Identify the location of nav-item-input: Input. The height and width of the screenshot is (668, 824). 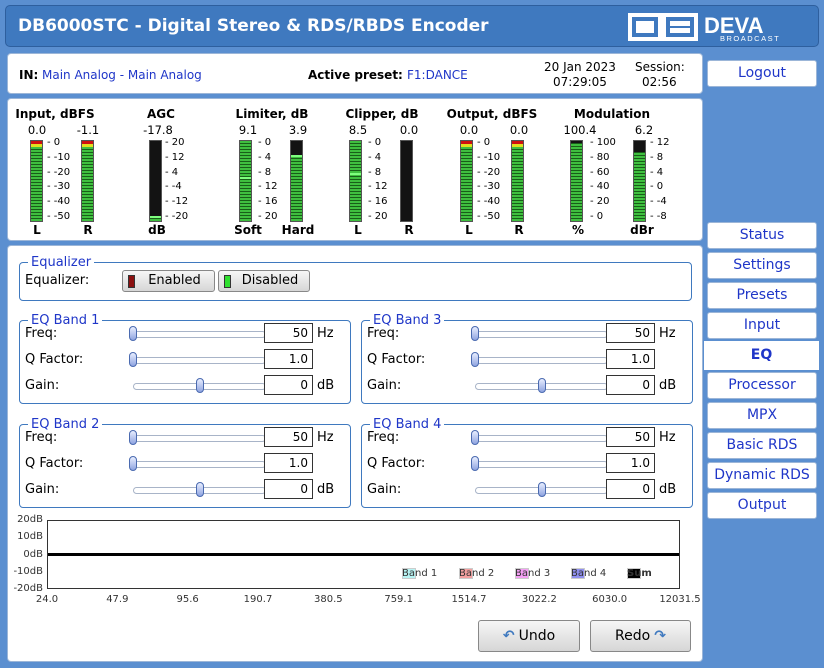
(762, 325).